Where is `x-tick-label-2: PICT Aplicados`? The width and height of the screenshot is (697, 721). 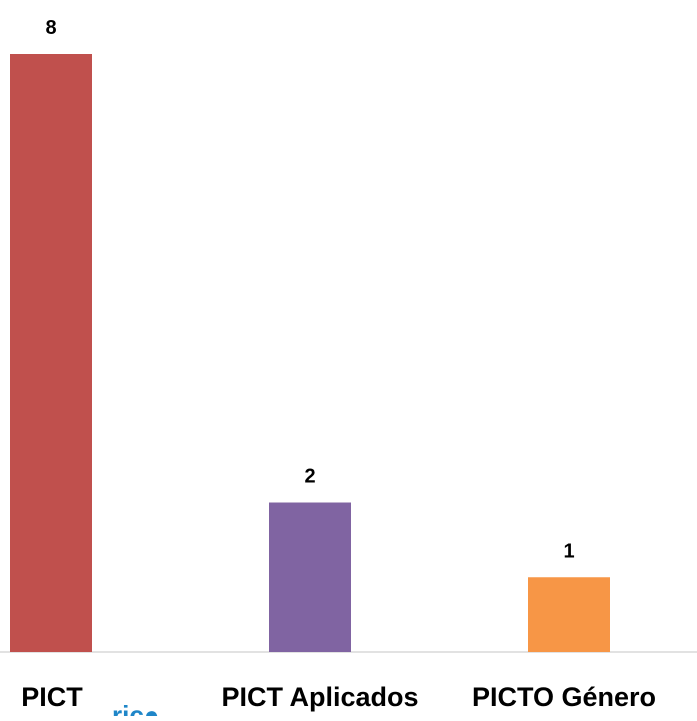
x-tick-label-2: PICT Aplicados is located at coordinates (319, 697).